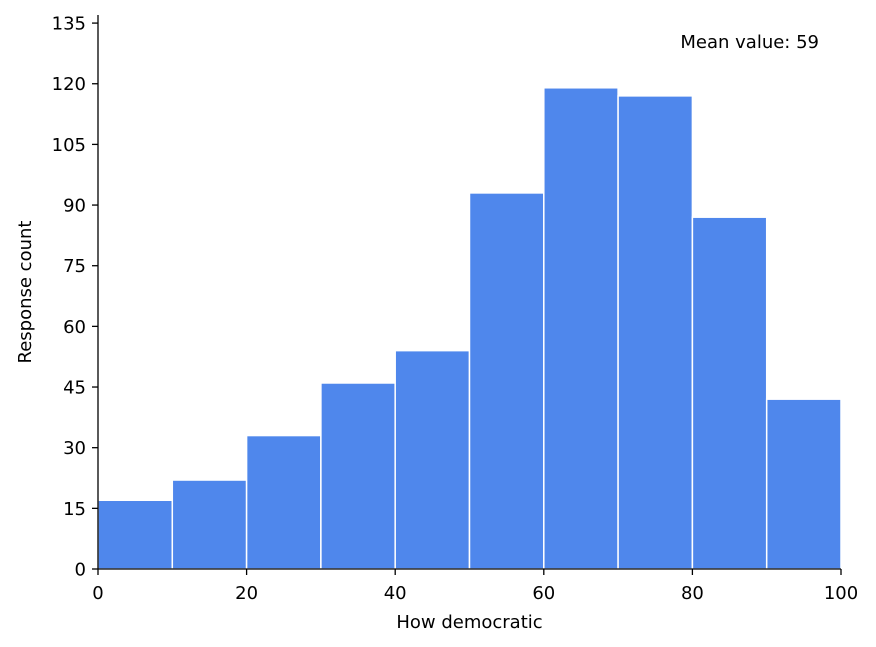 The image size is (876, 647). What do you see at coordinates (97, 593) in the screenshot?
I see `x-tick-label: 0` at bounding box center [97, 593].